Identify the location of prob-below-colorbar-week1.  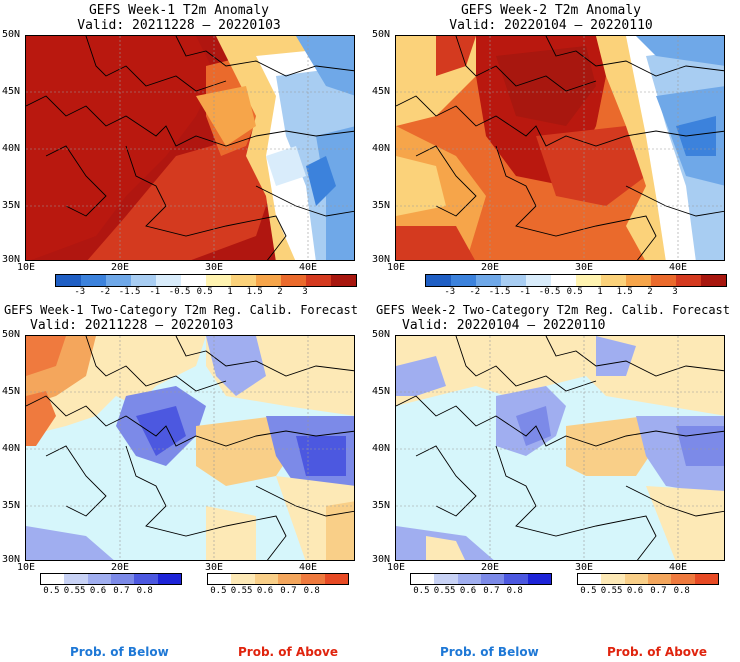
(111, 579).